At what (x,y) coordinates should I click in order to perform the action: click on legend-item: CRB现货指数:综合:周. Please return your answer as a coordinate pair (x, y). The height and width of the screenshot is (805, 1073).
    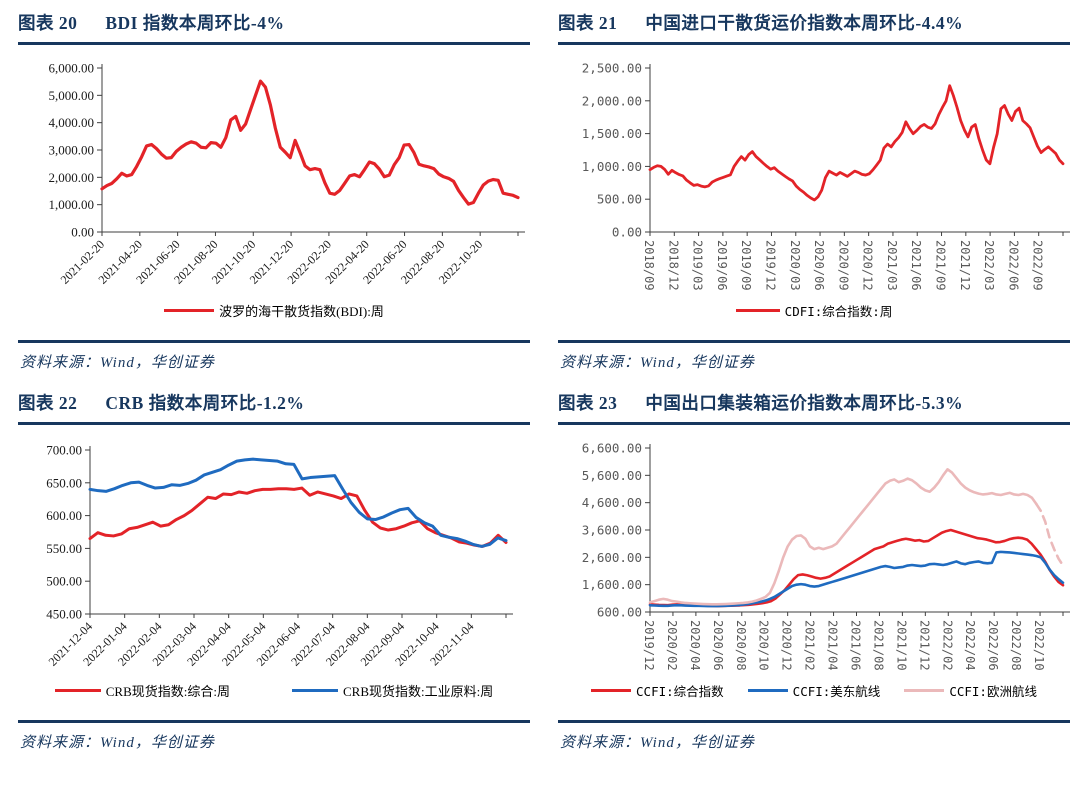
    Looking at the image, I should click on (142, 690).